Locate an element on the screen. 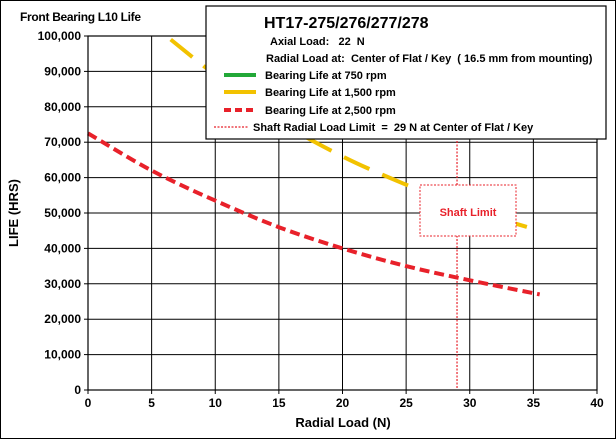 This screenshot has height=439, width=616. x-tick-label: 25 is located at coordinates (406, 403).